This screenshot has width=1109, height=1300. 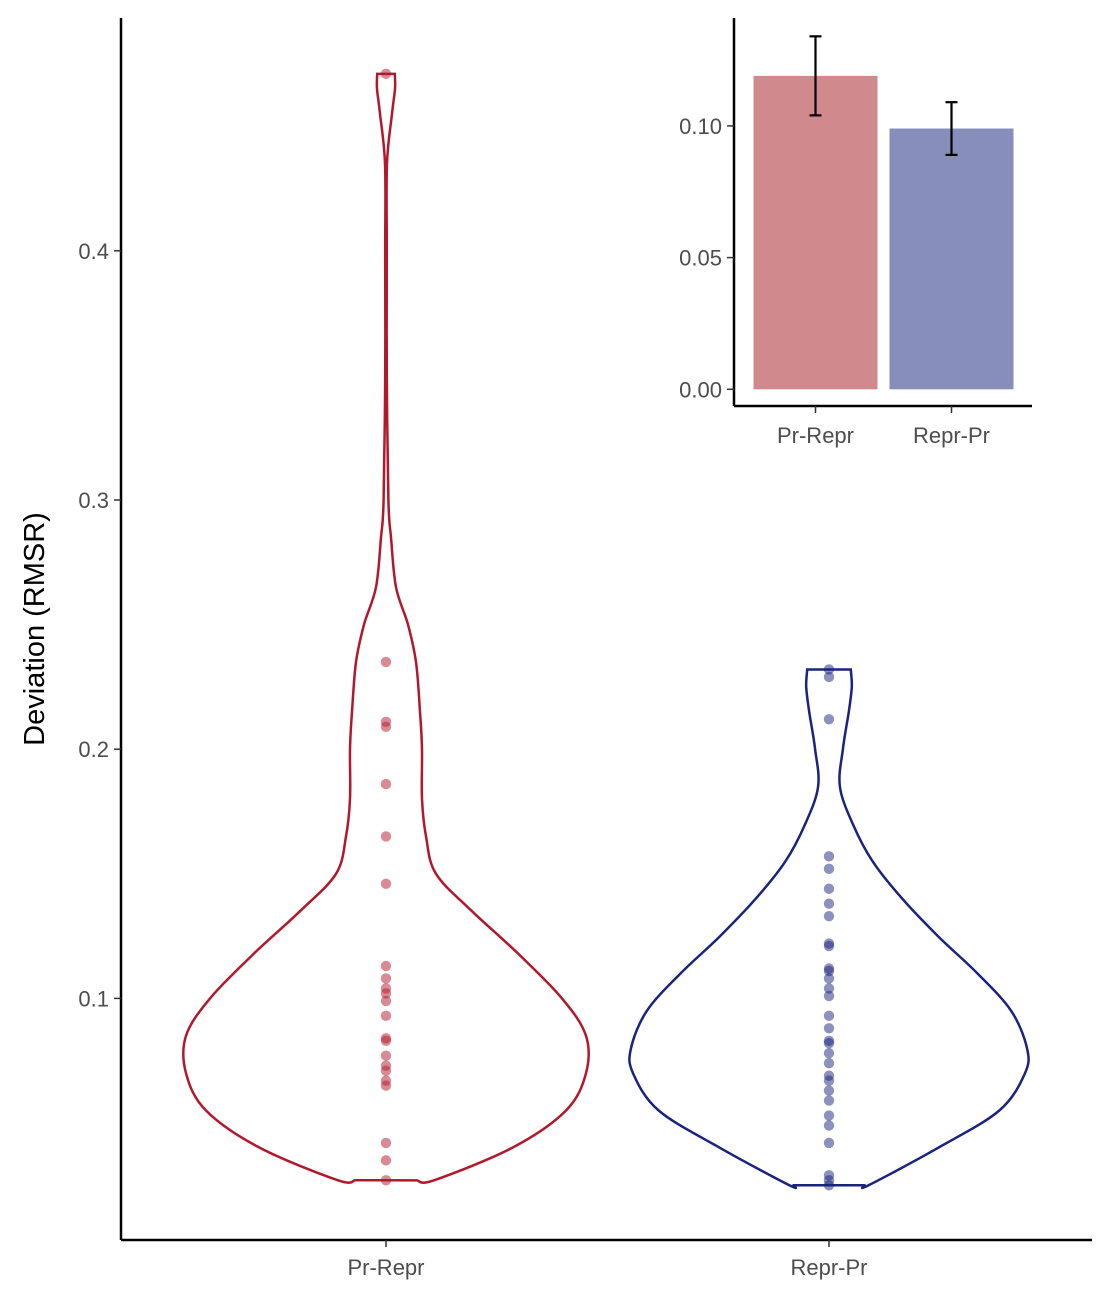 What do you see at coordinates (951, 435) in the screenshot?
I see `inset-x-tick-label: Repr-Pr` at bounding box center [951, 435].